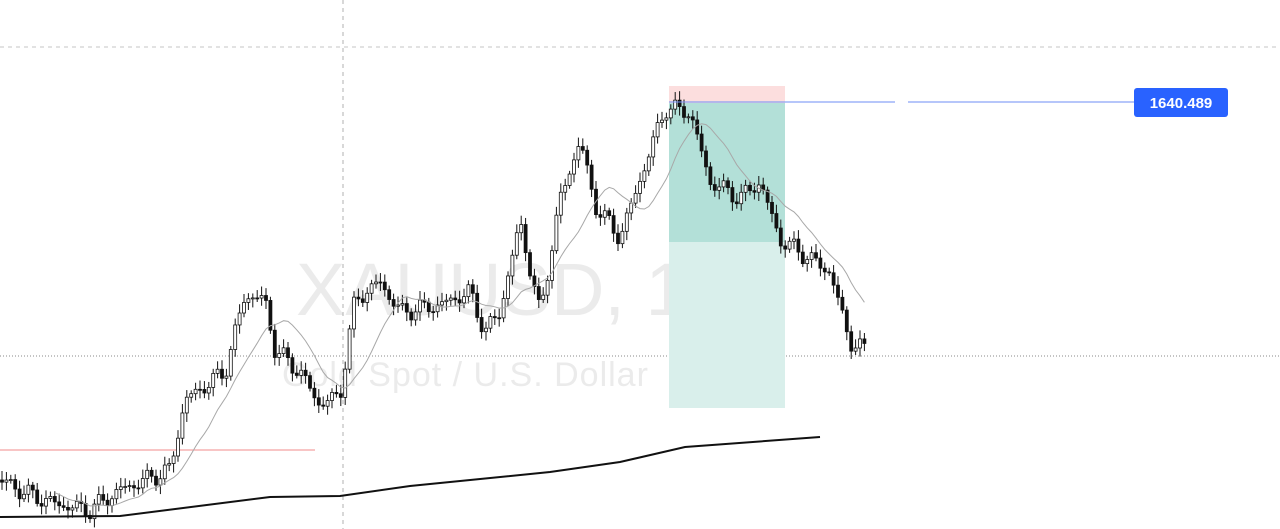 This screenshot has height=529, width=1280. Describe the element at coordinates (410, 477) in the screenshot. I see `long-moving-average` at that location.